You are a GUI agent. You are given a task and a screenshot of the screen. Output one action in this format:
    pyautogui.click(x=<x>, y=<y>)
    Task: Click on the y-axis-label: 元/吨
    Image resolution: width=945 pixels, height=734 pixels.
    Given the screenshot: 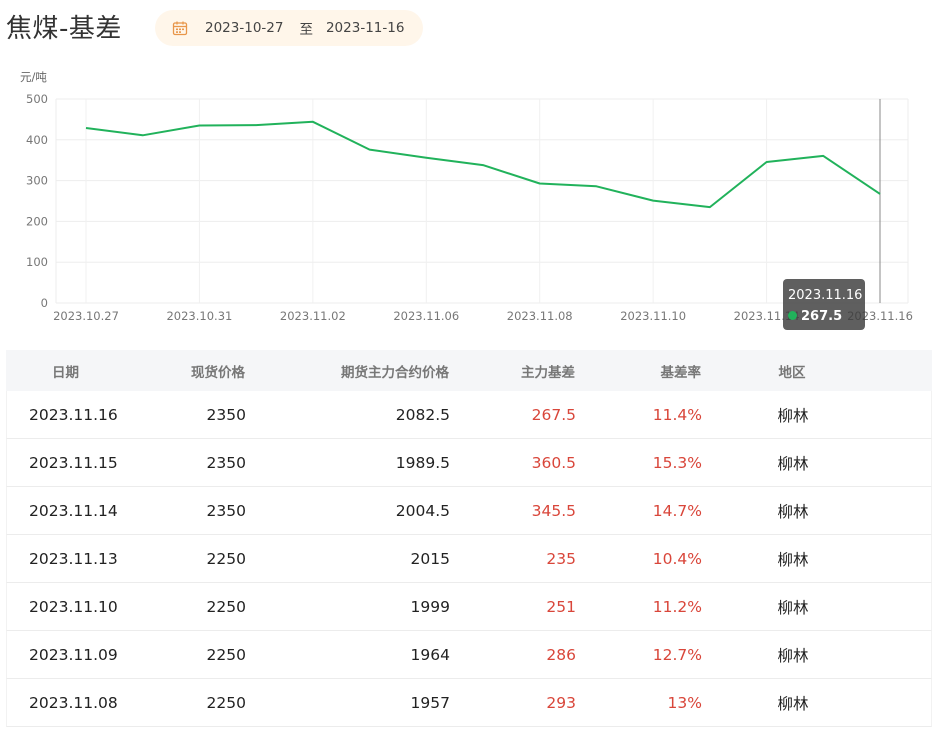 What is the action you would take?
    pyautogui.click(x=33, y=77)
    